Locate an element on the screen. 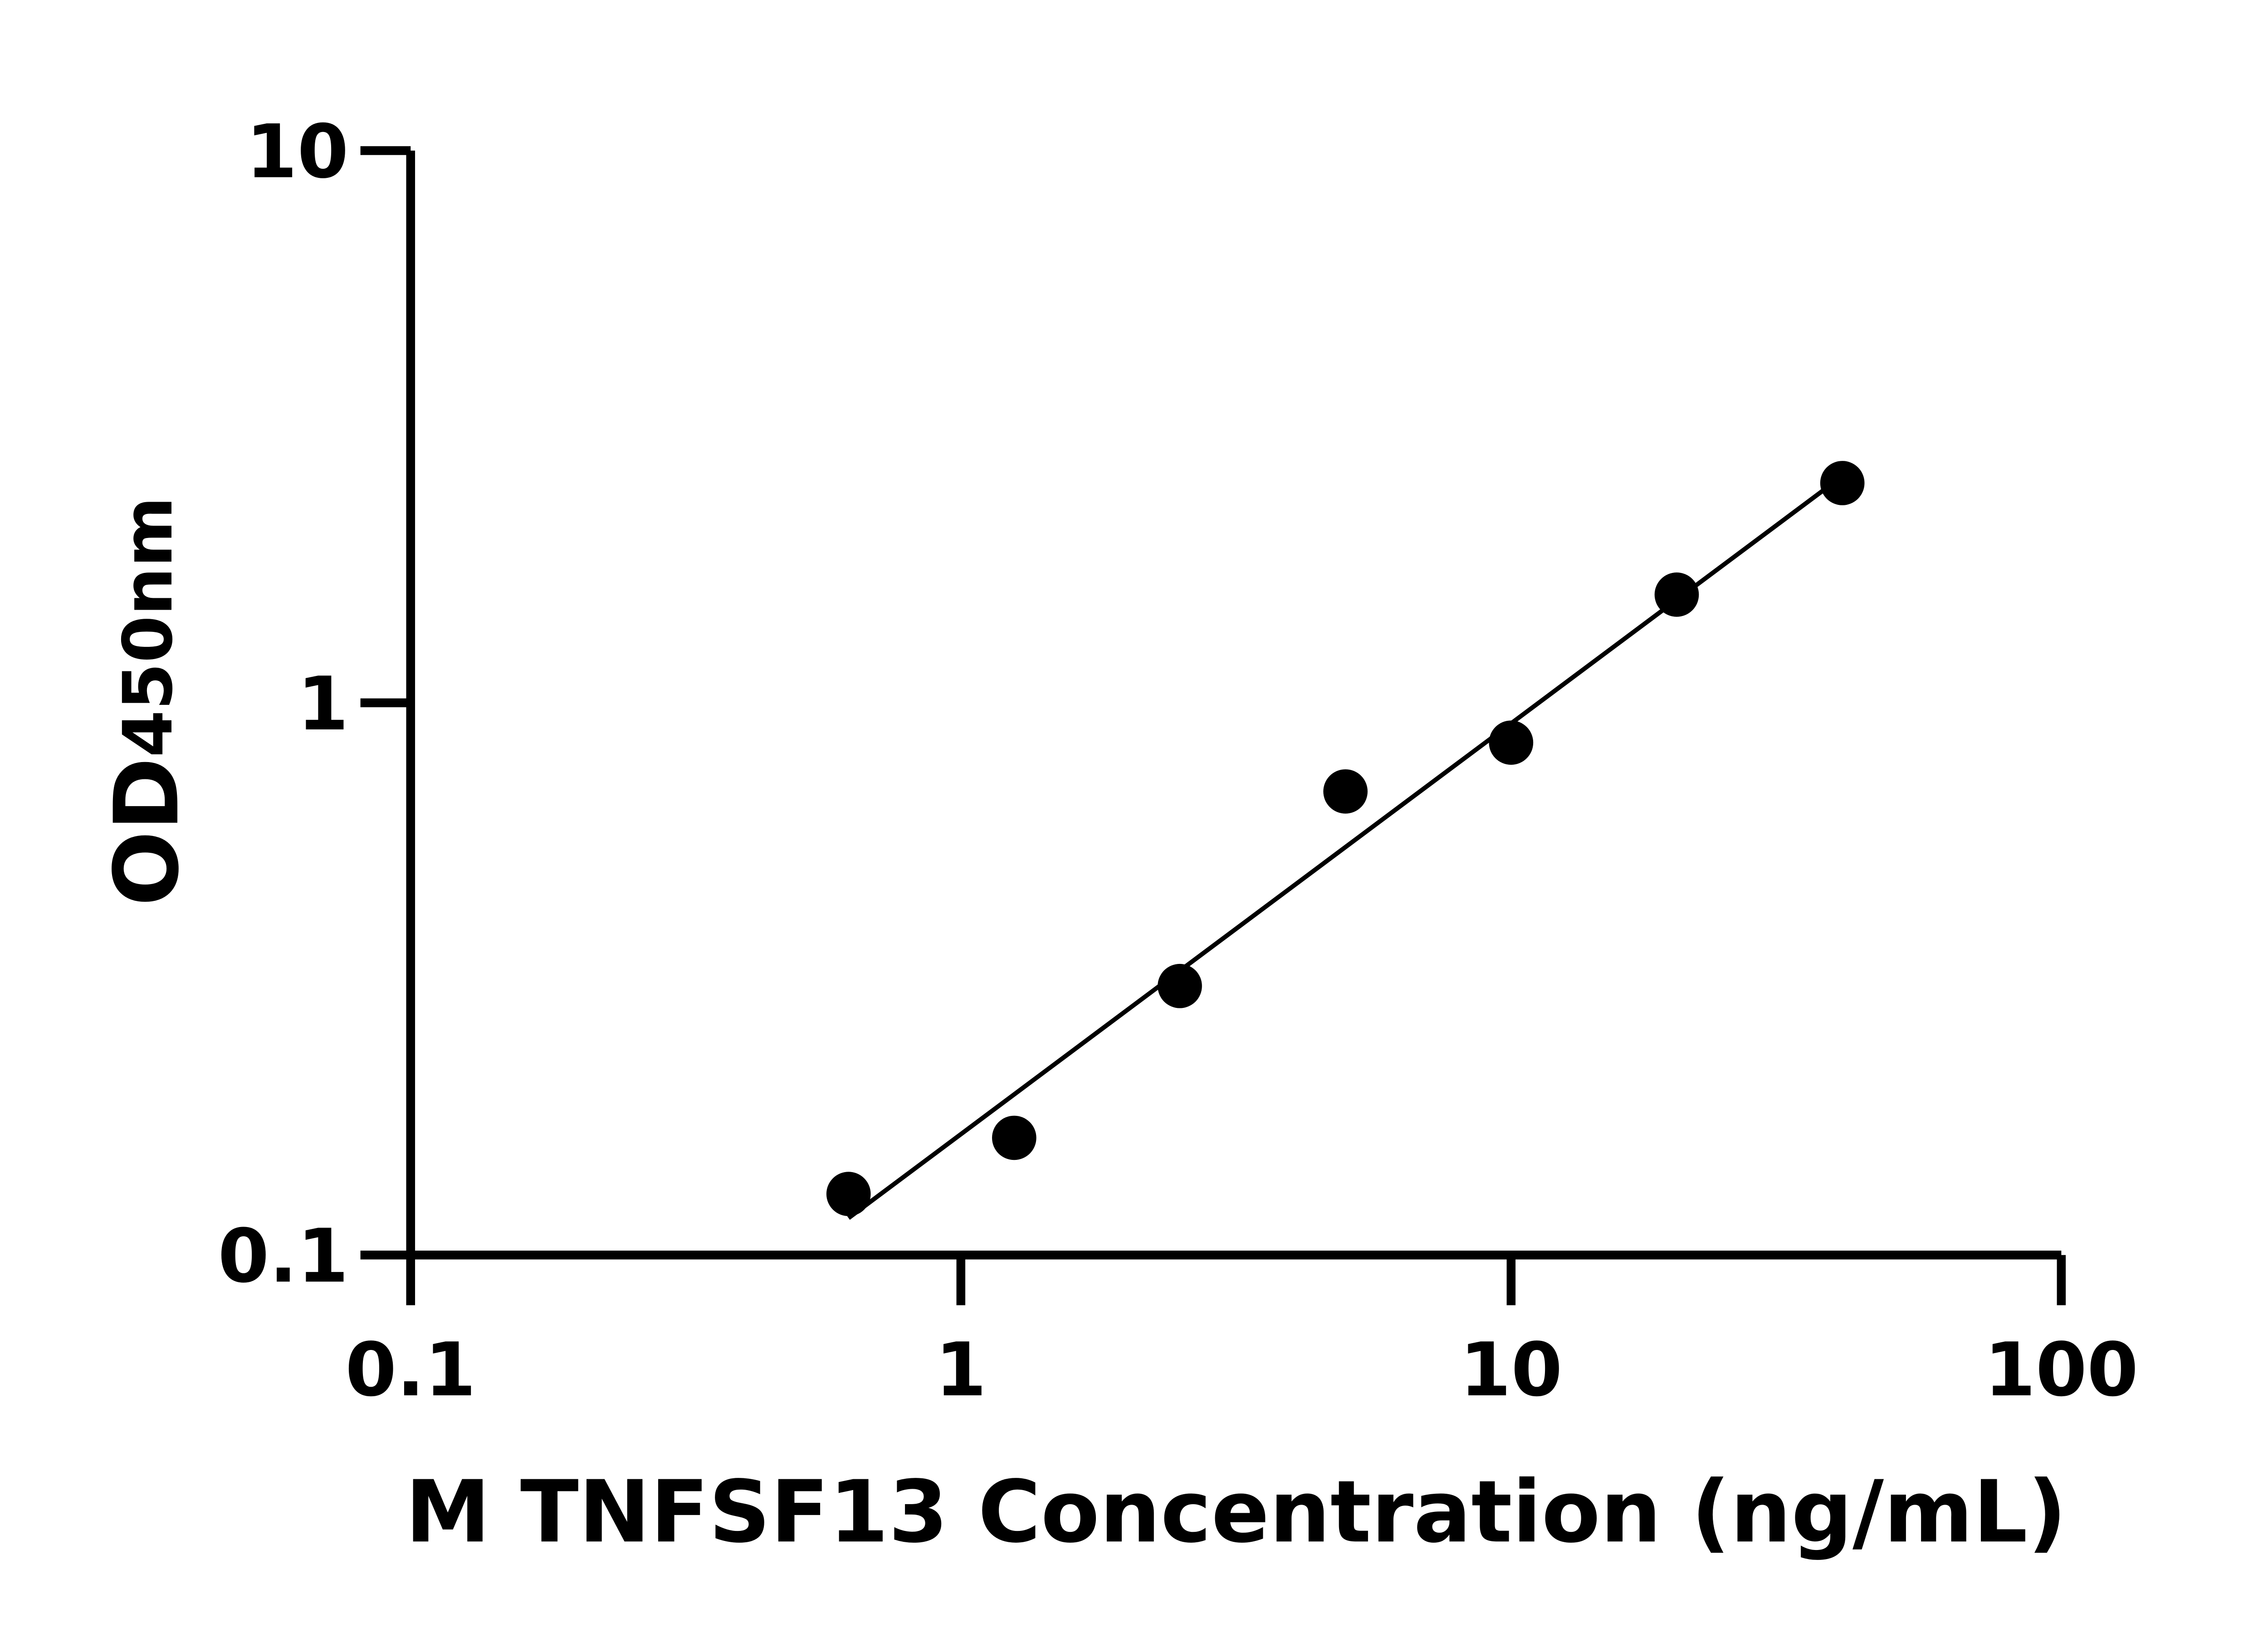 The width and height of the screenshot is (2268, 1633). y-axis-label-sub: 450nm is located at coordinates (148, 626).